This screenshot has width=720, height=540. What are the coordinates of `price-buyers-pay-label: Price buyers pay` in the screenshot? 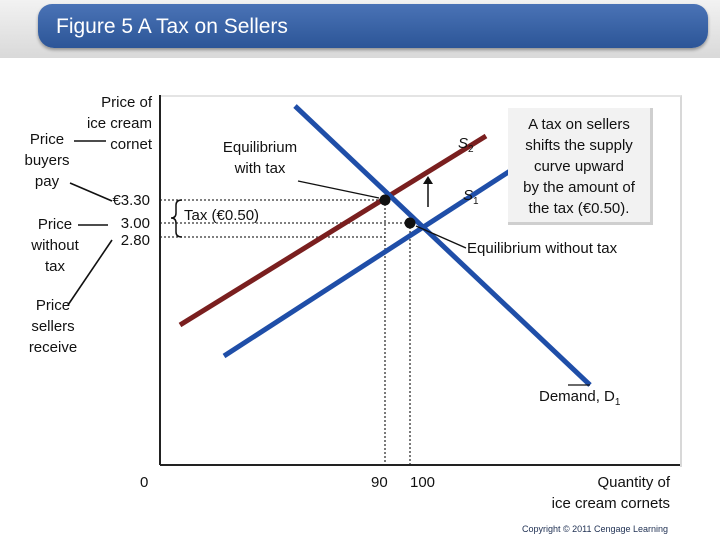 It's located at (47, 160).